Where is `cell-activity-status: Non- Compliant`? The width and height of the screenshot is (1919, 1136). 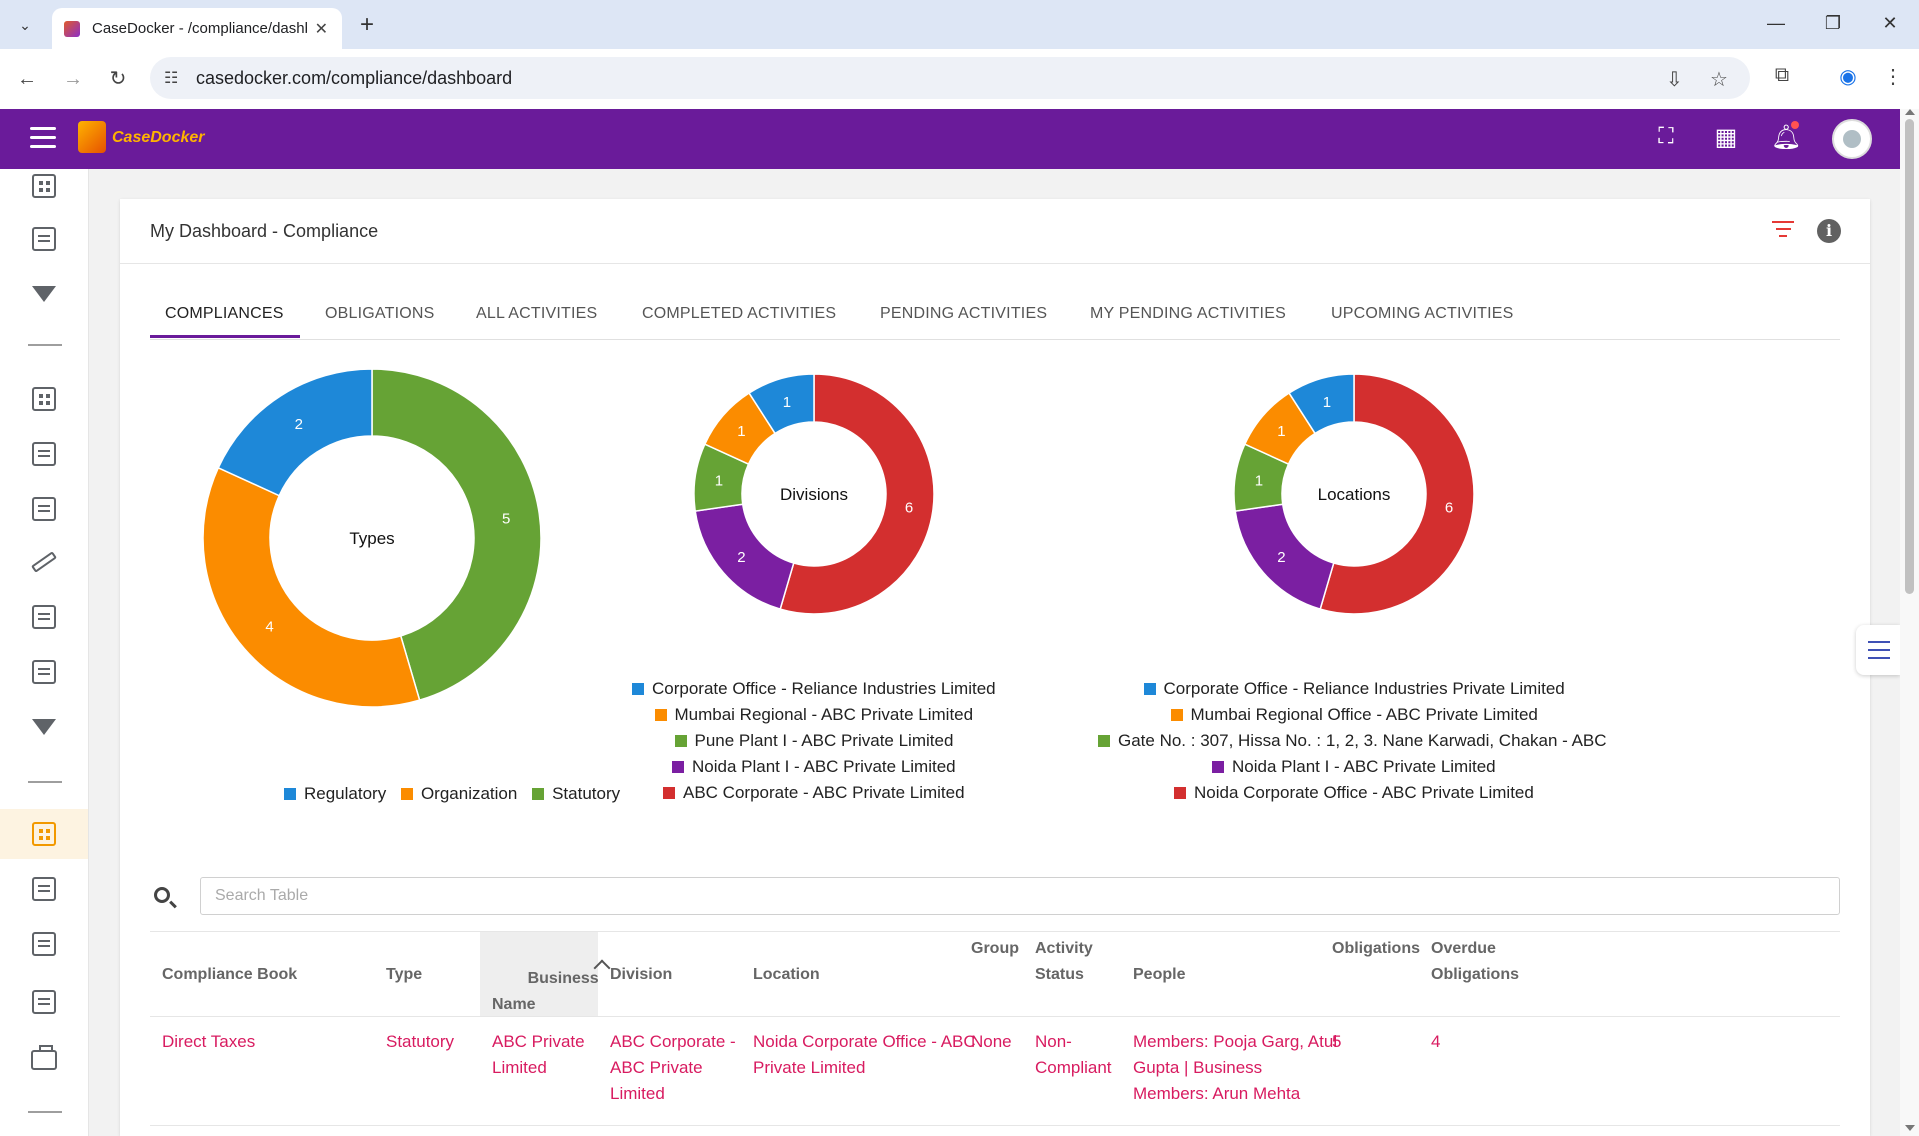 cell-activity-status: Non- Compliant is located at coordinates (1073, 1054).